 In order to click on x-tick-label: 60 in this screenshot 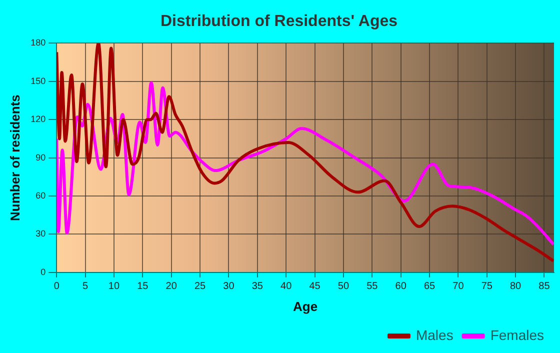, I will do `click(401, 286)`.